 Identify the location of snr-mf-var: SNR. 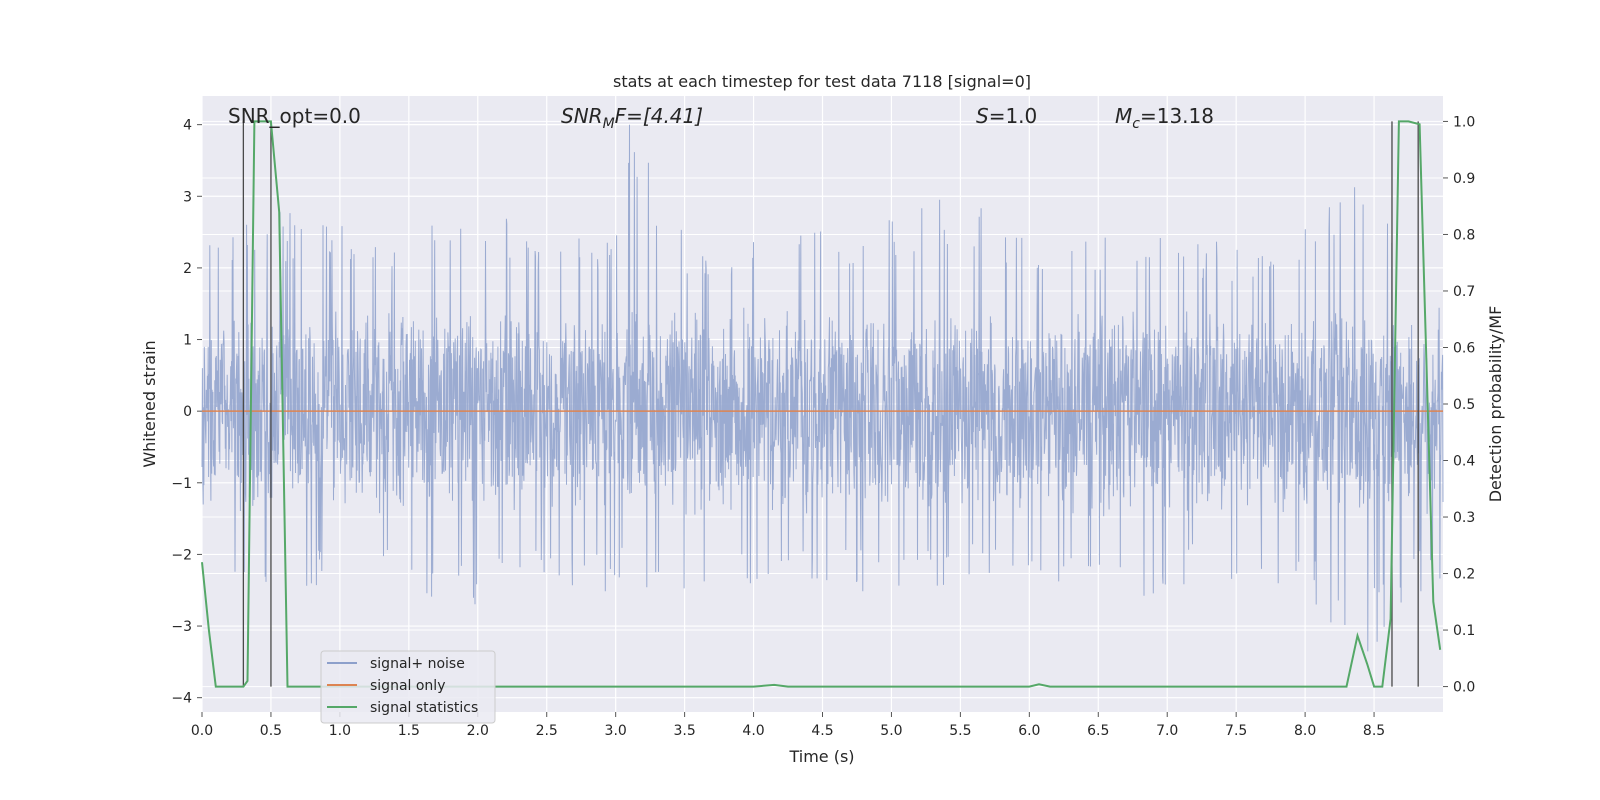
(582, 116).